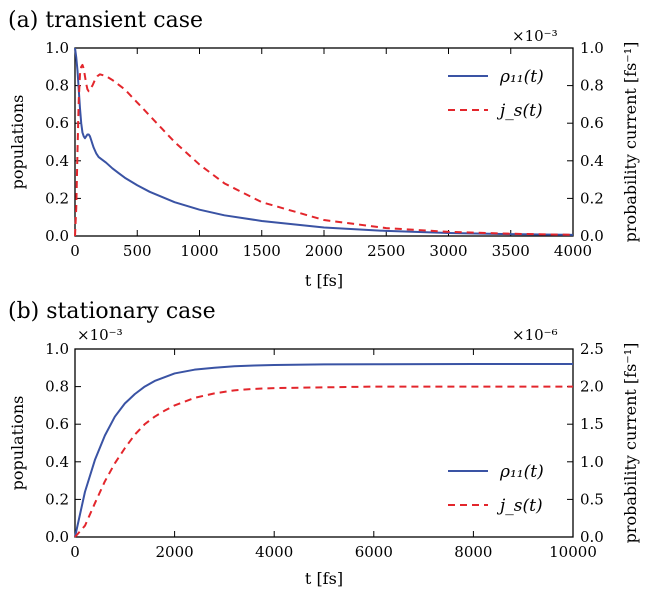  I want to click on x-tick-label: 1000, so click(199, 251).